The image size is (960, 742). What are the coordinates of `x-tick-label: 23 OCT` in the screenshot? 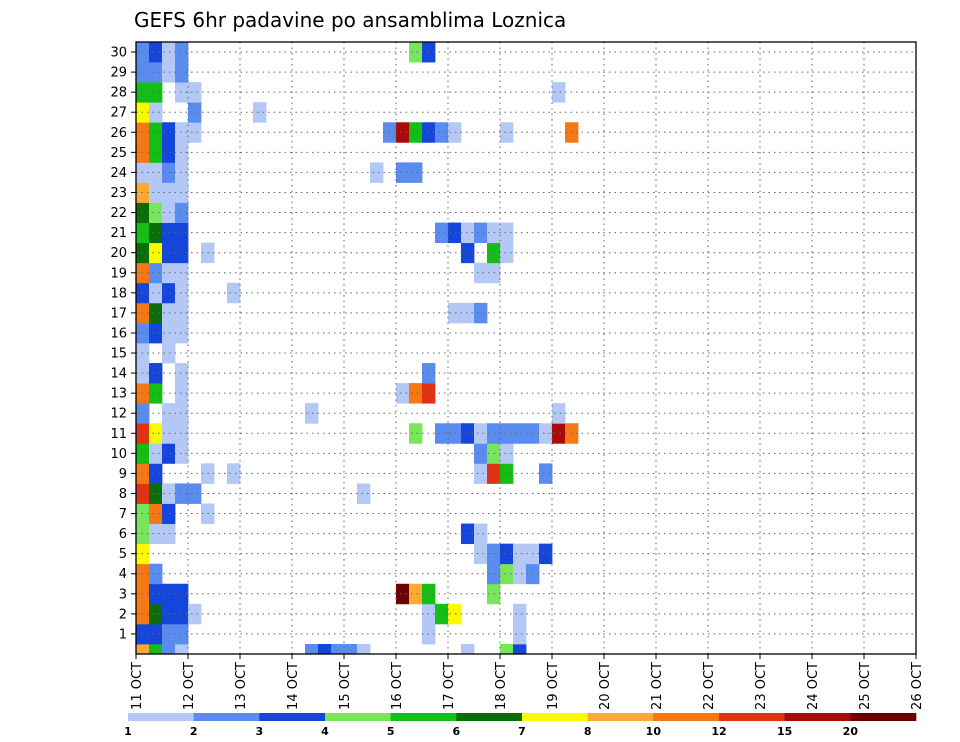 It's located at (761, 686).